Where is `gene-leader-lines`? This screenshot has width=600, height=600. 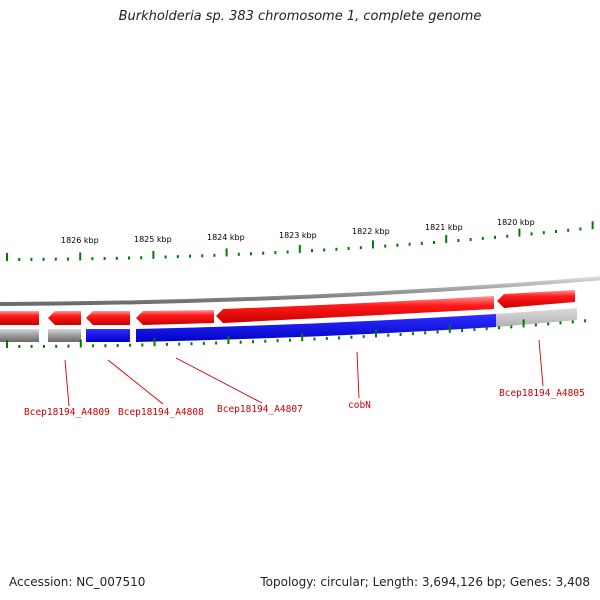
gene-leader-lines is located at coordinates (304, 373).